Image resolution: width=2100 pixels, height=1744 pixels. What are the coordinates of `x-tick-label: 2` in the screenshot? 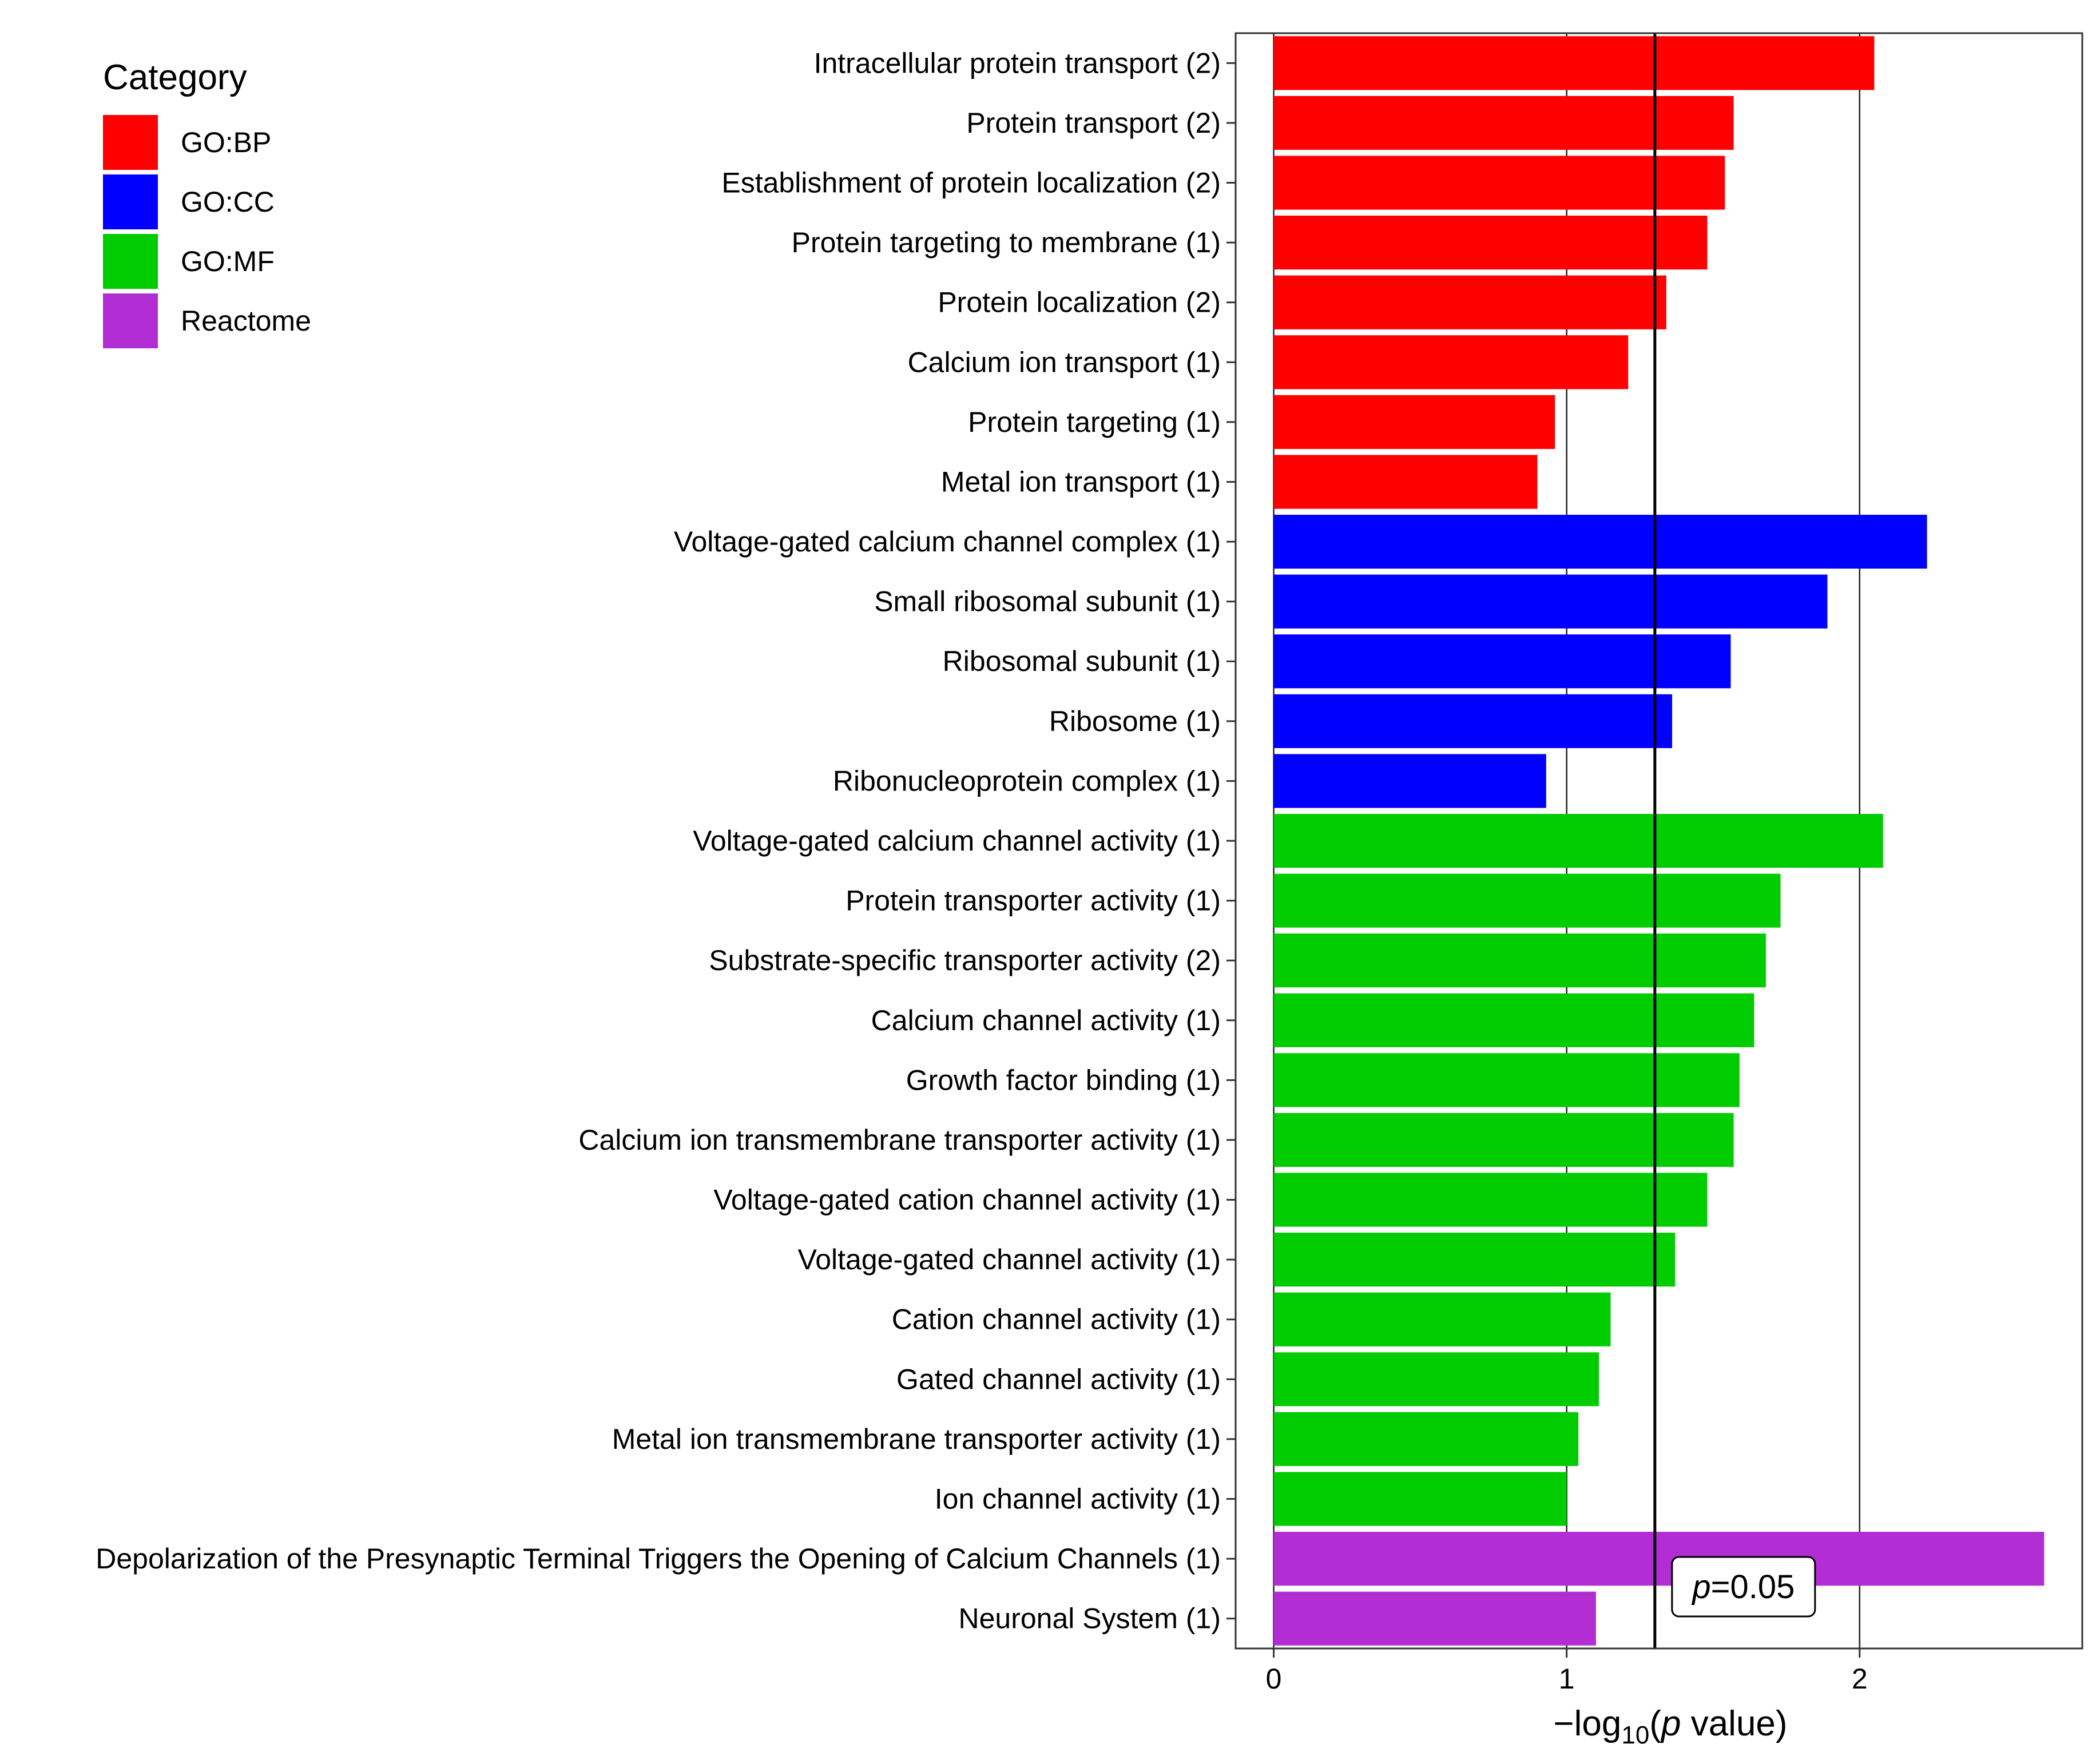 It's located at (1860, 1679).